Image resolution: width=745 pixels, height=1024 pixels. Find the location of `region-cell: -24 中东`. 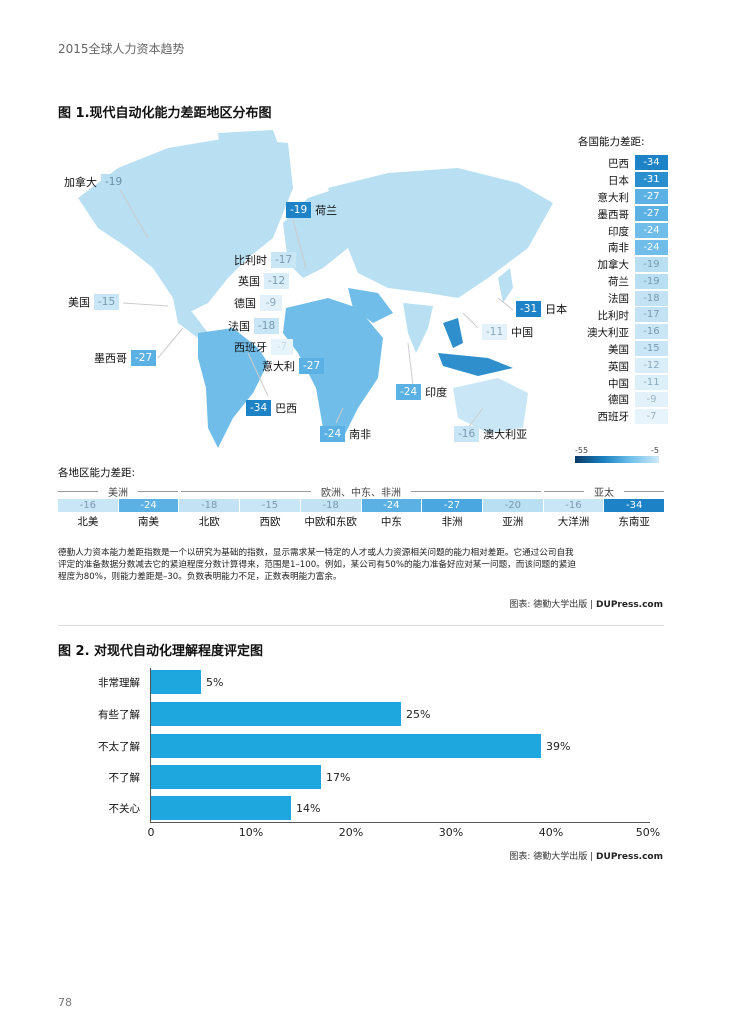

region-cell: -24 中东 is located at coordinates (391, 514).